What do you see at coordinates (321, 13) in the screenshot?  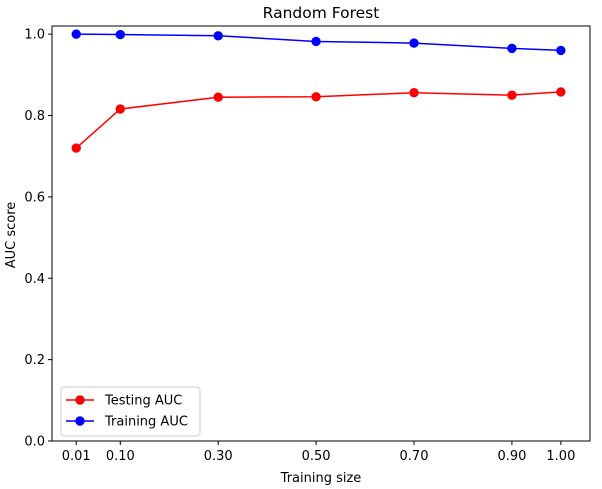 I see `chart-title: Random Forest` at bounding box center [321, 13].